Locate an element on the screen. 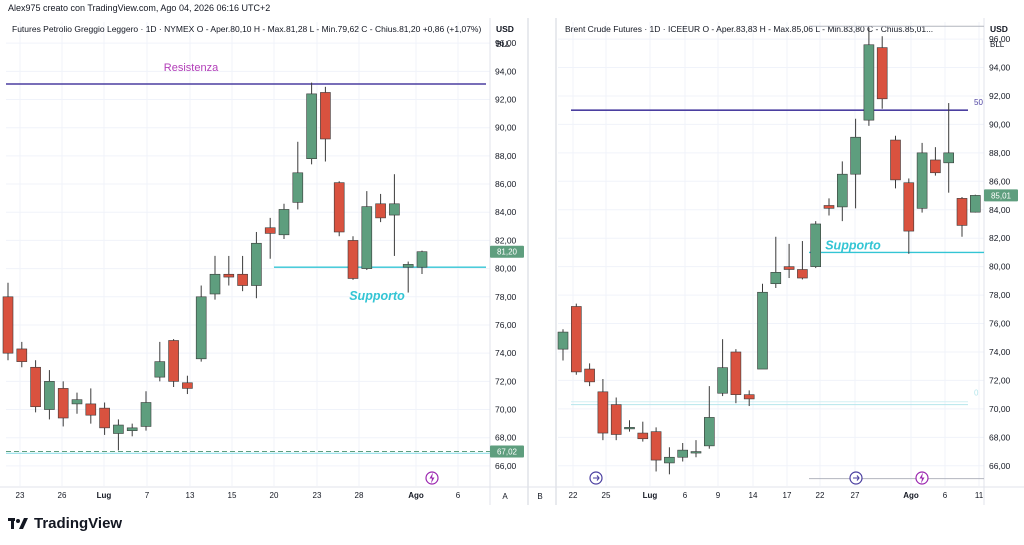 This screenshot has width=1024, height=545. x-tick-label: 23 is located at coordinates (20, 495).